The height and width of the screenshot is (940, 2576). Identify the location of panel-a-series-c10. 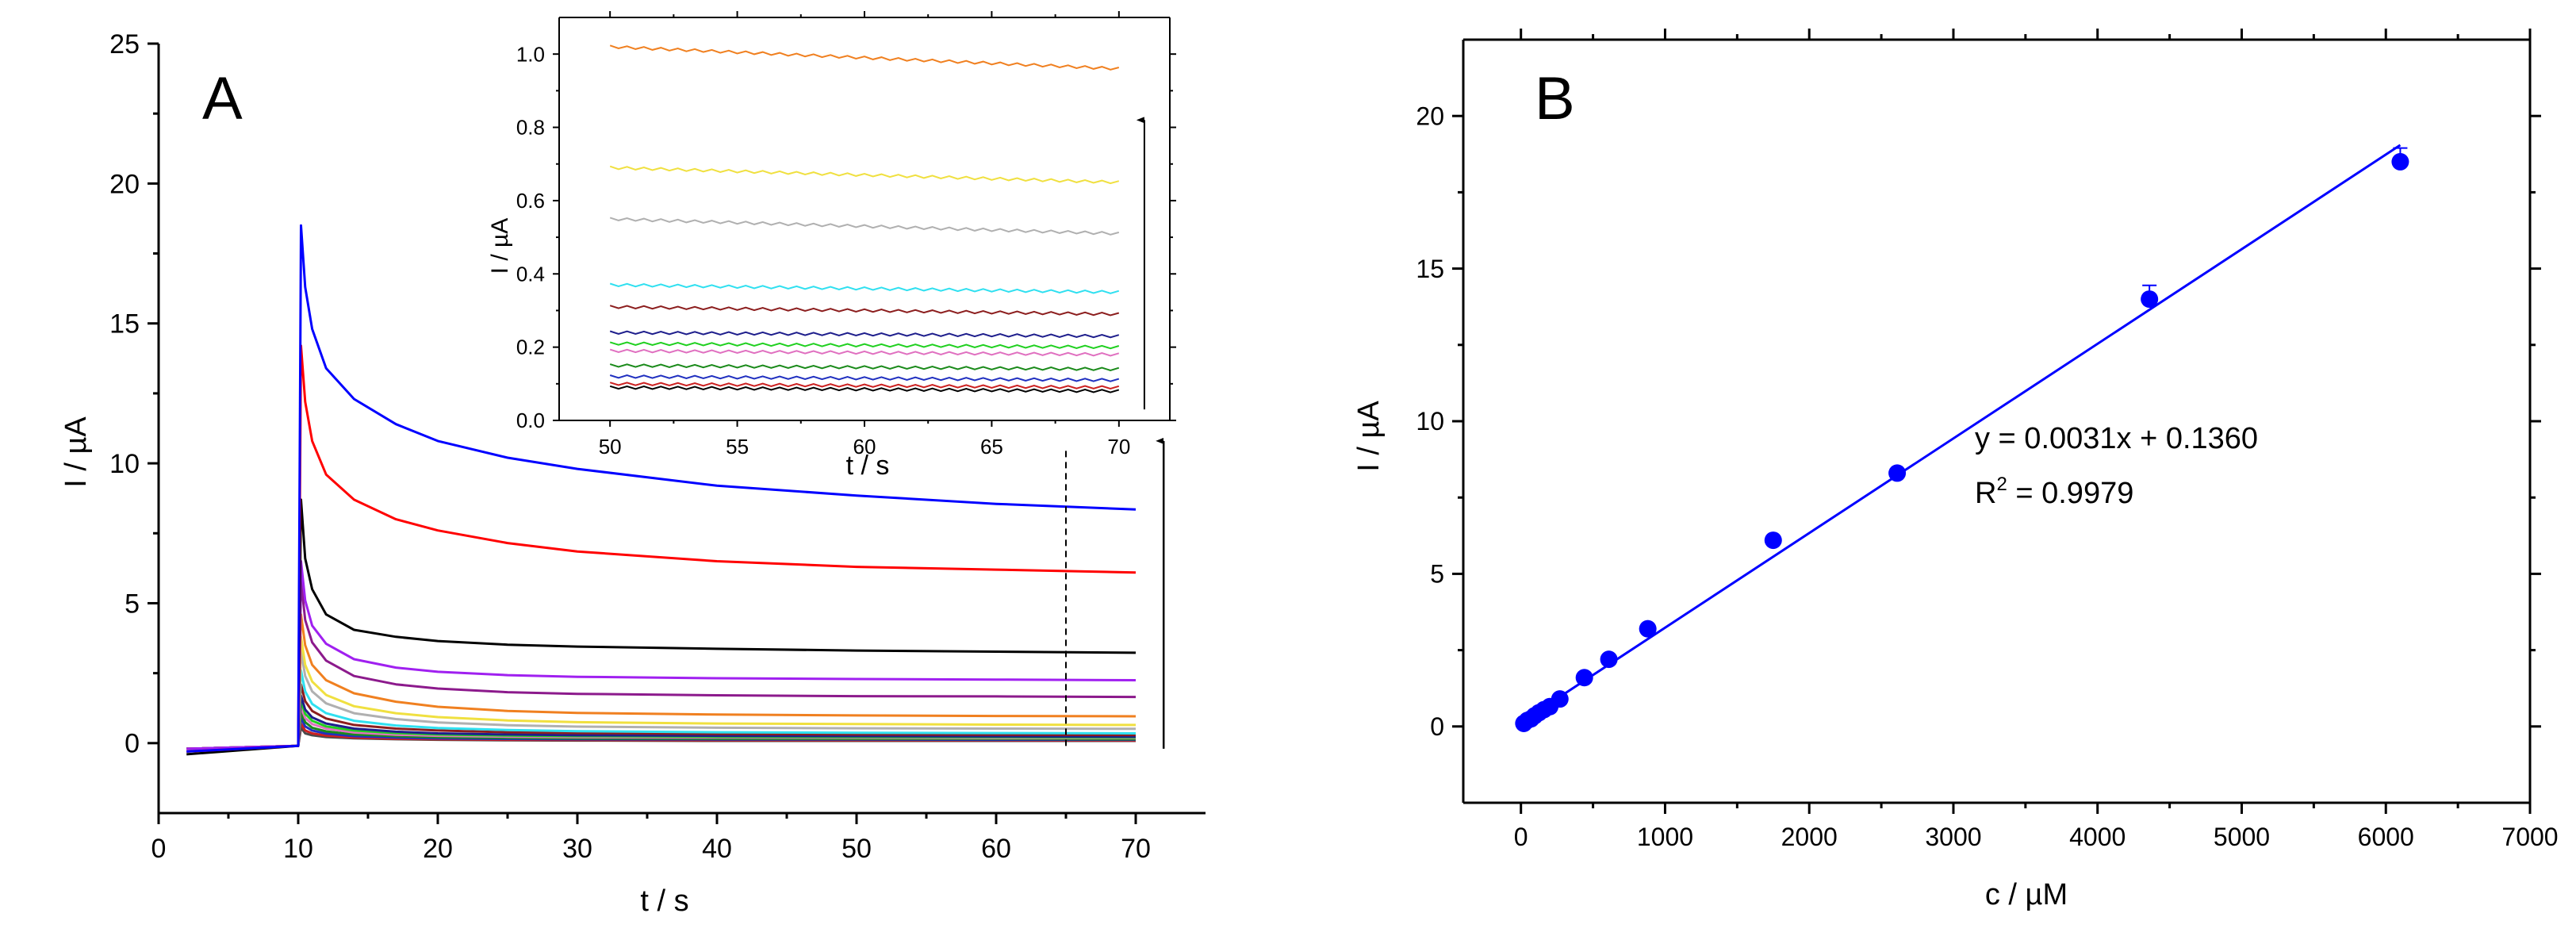
(661, 699).